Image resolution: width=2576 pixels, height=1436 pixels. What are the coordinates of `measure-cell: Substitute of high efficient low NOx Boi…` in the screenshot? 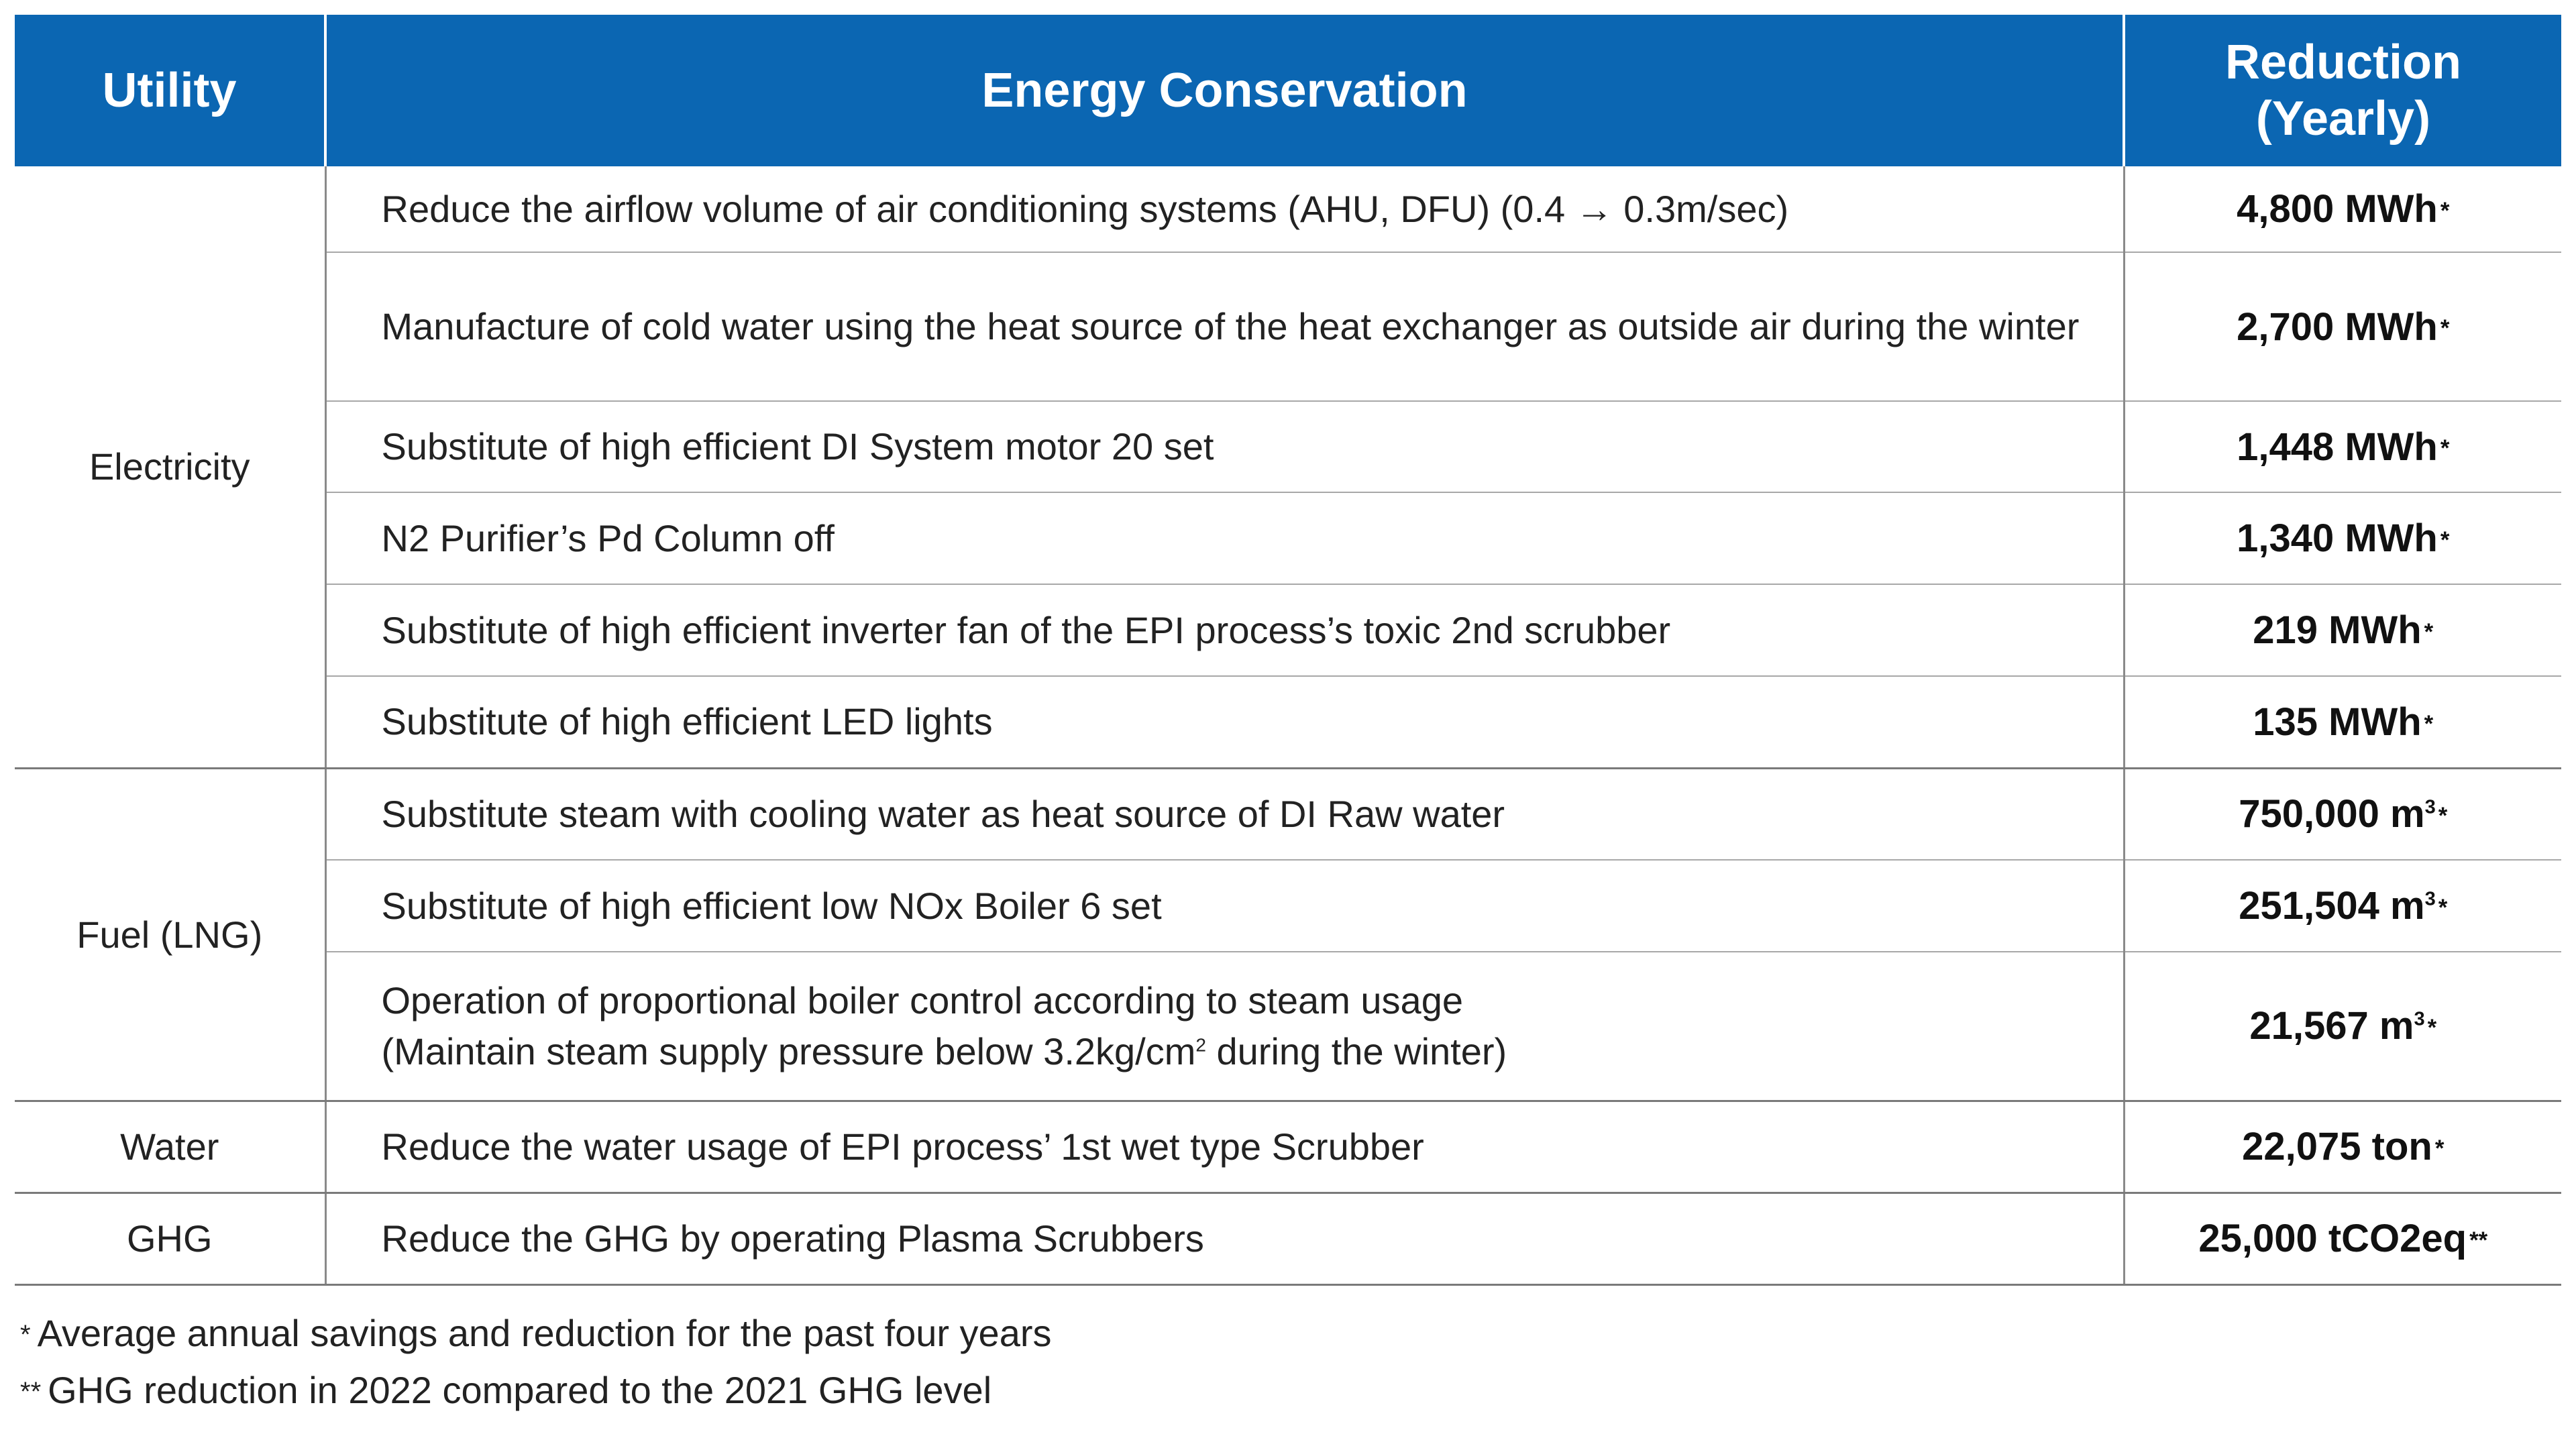 It's located at (1224, 906).